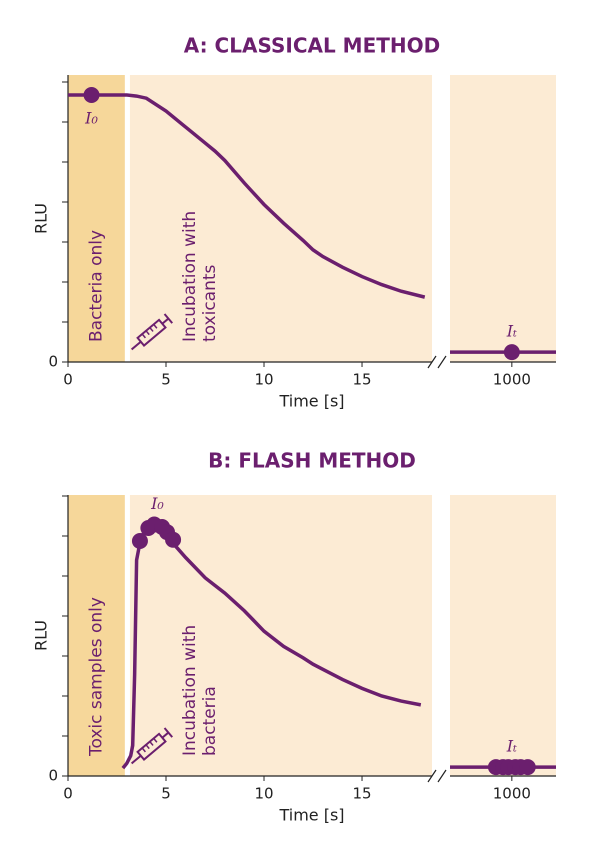  Describe the element at coordinates (312, 46) in the screenshot. I see `chart-title: A: CLASSICAL METHOD` at that location.